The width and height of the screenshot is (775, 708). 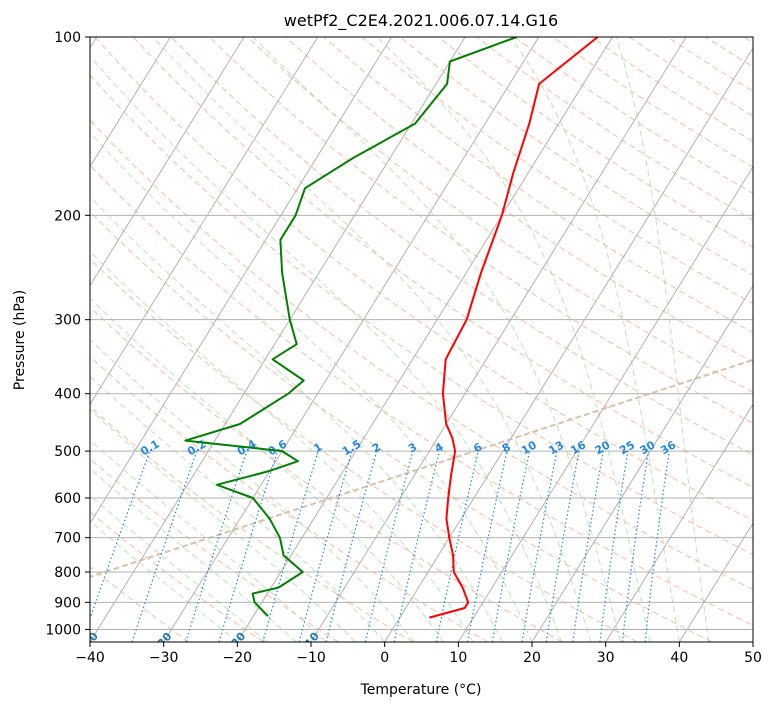 I want to click on x-tick-label: −40, so click(x=90, y=658).